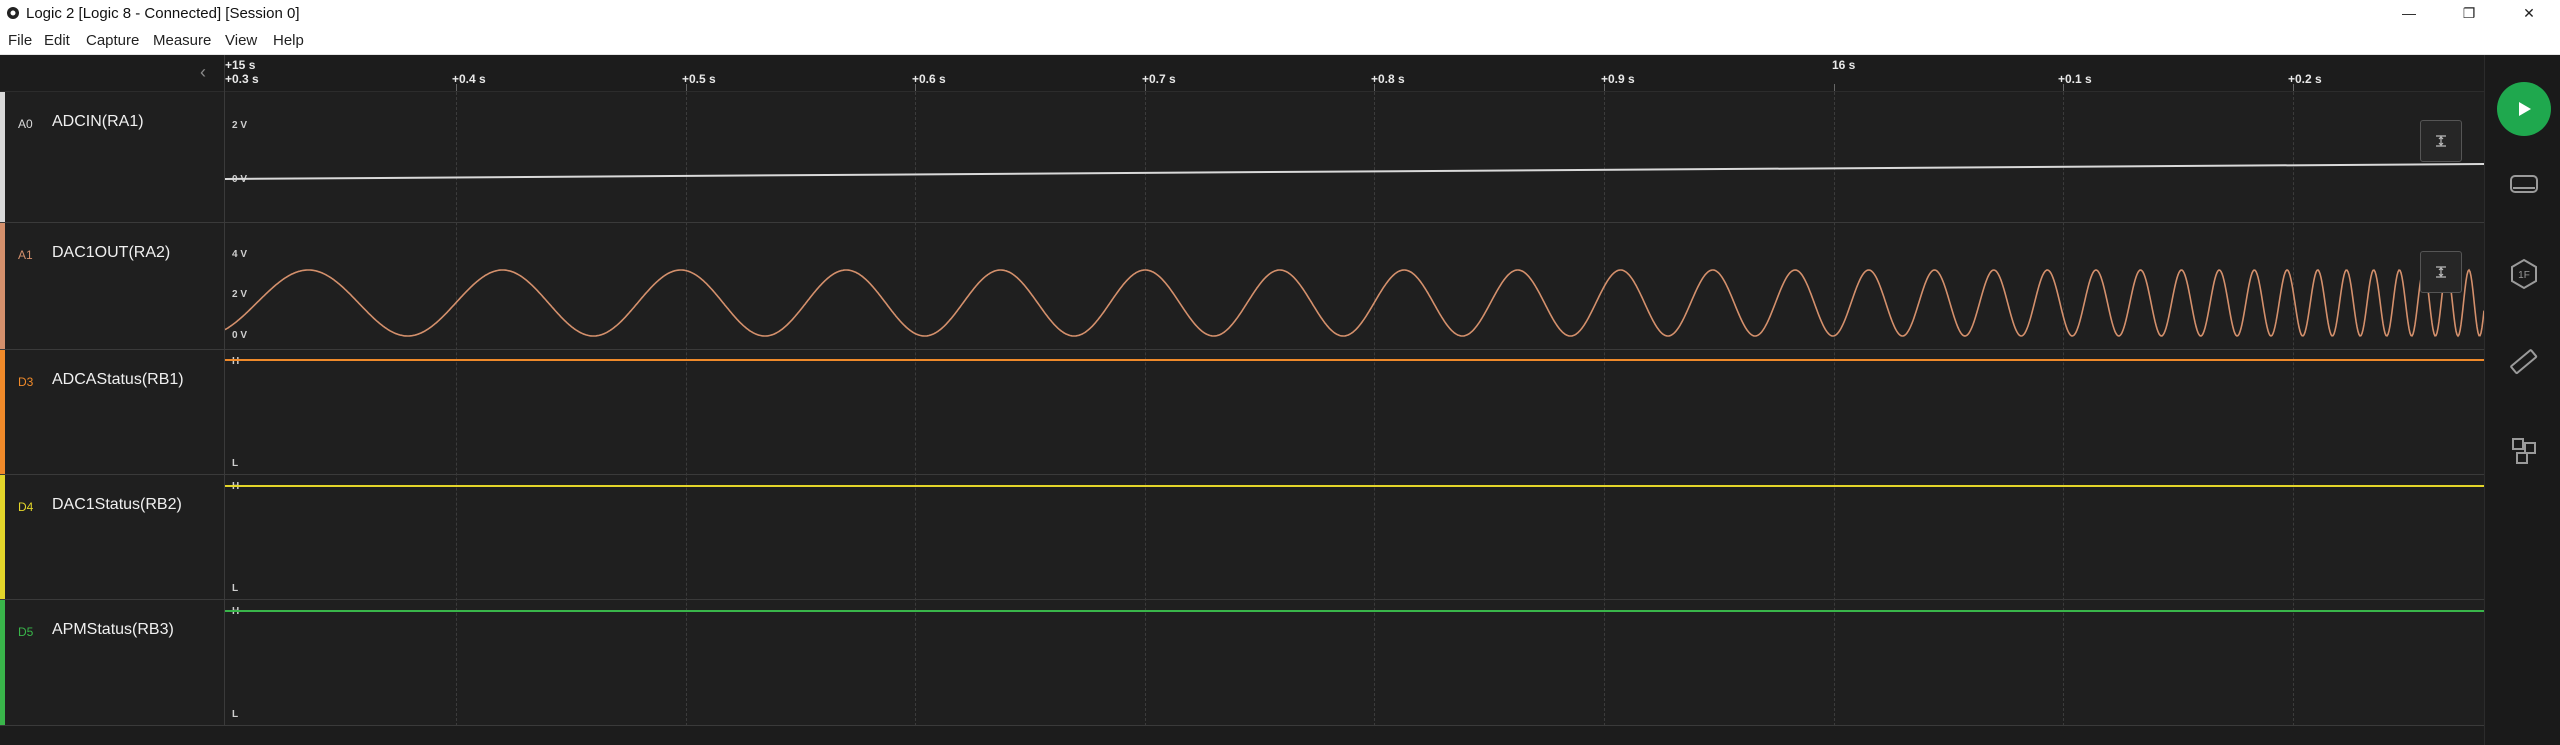 The width and height of the screenshot is (2560, 745). What do you see at coordinates (118, 379) in the screenshot?
I see `channel-name: ADCAStatus(RB1)` at bounding box center [118, 379].